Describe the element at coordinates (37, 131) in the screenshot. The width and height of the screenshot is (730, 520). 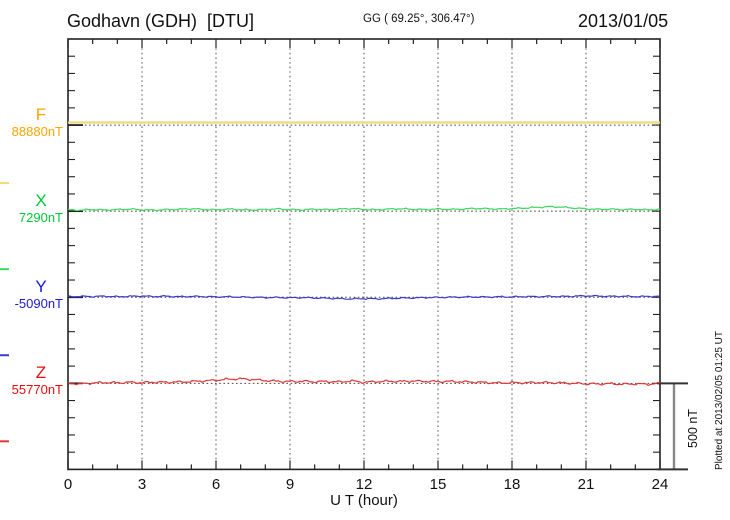
I see `channel-baseline-F: 88880nT` at that location.